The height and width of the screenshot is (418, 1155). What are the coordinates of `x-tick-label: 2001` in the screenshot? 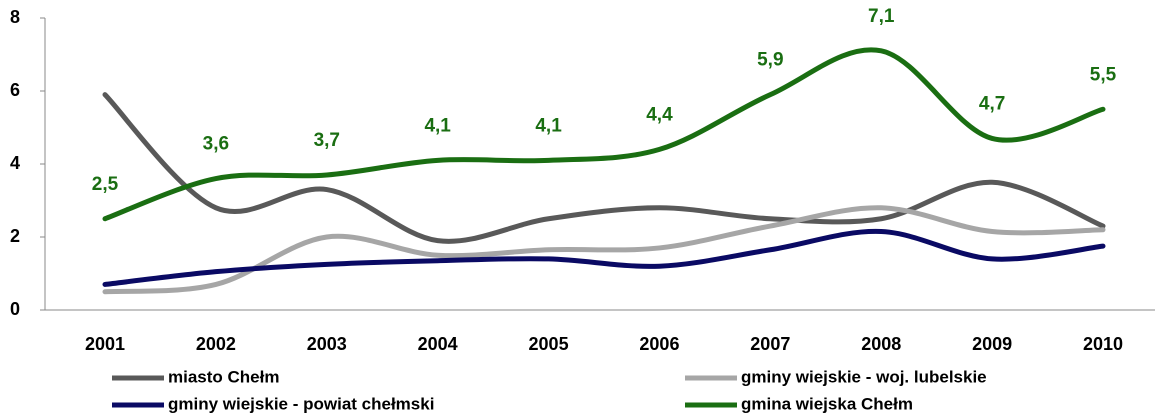 It's located at (105, 344).